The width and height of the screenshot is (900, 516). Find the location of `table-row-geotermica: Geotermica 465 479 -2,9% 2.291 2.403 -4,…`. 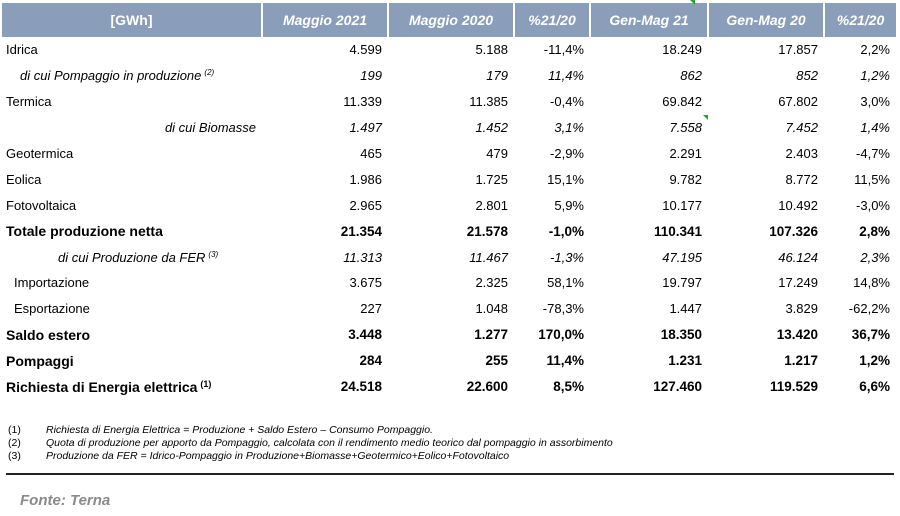

table-row-geotermica: Geotermica 465 479 -2,9% 2.291 2.403 -4,… is located at coordinates (449, 154).